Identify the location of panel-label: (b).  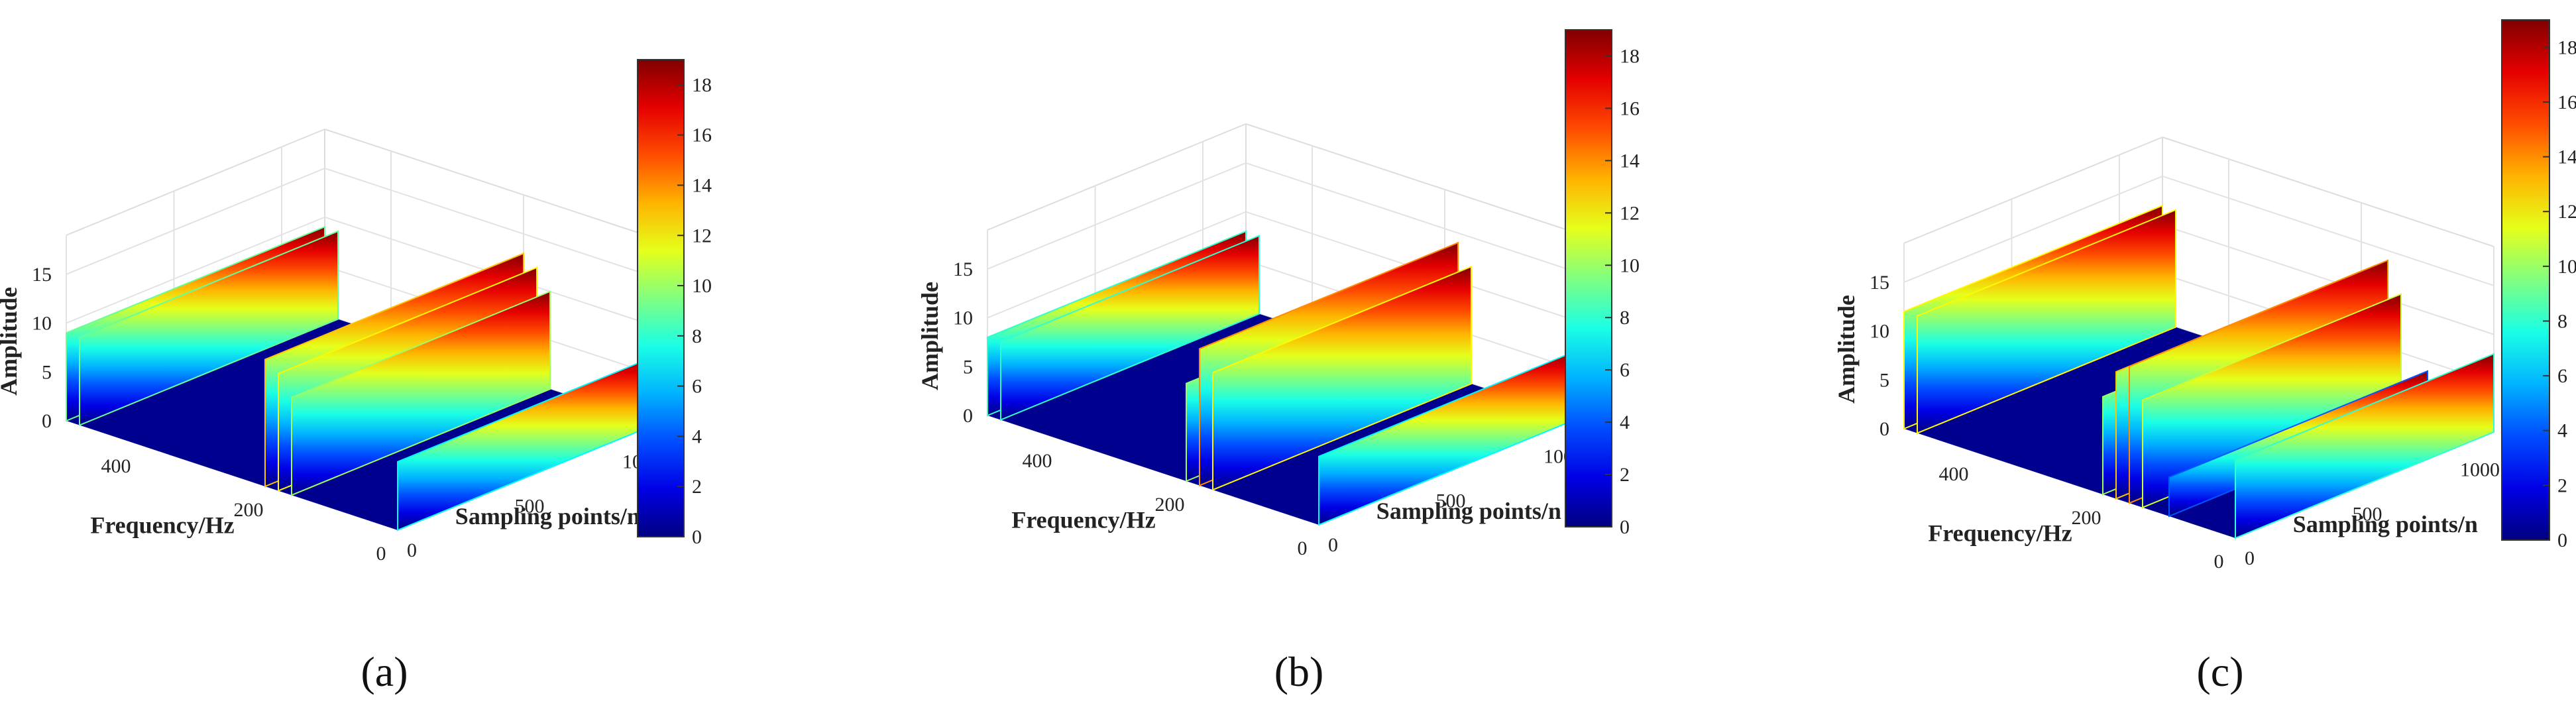
(1299, 671).